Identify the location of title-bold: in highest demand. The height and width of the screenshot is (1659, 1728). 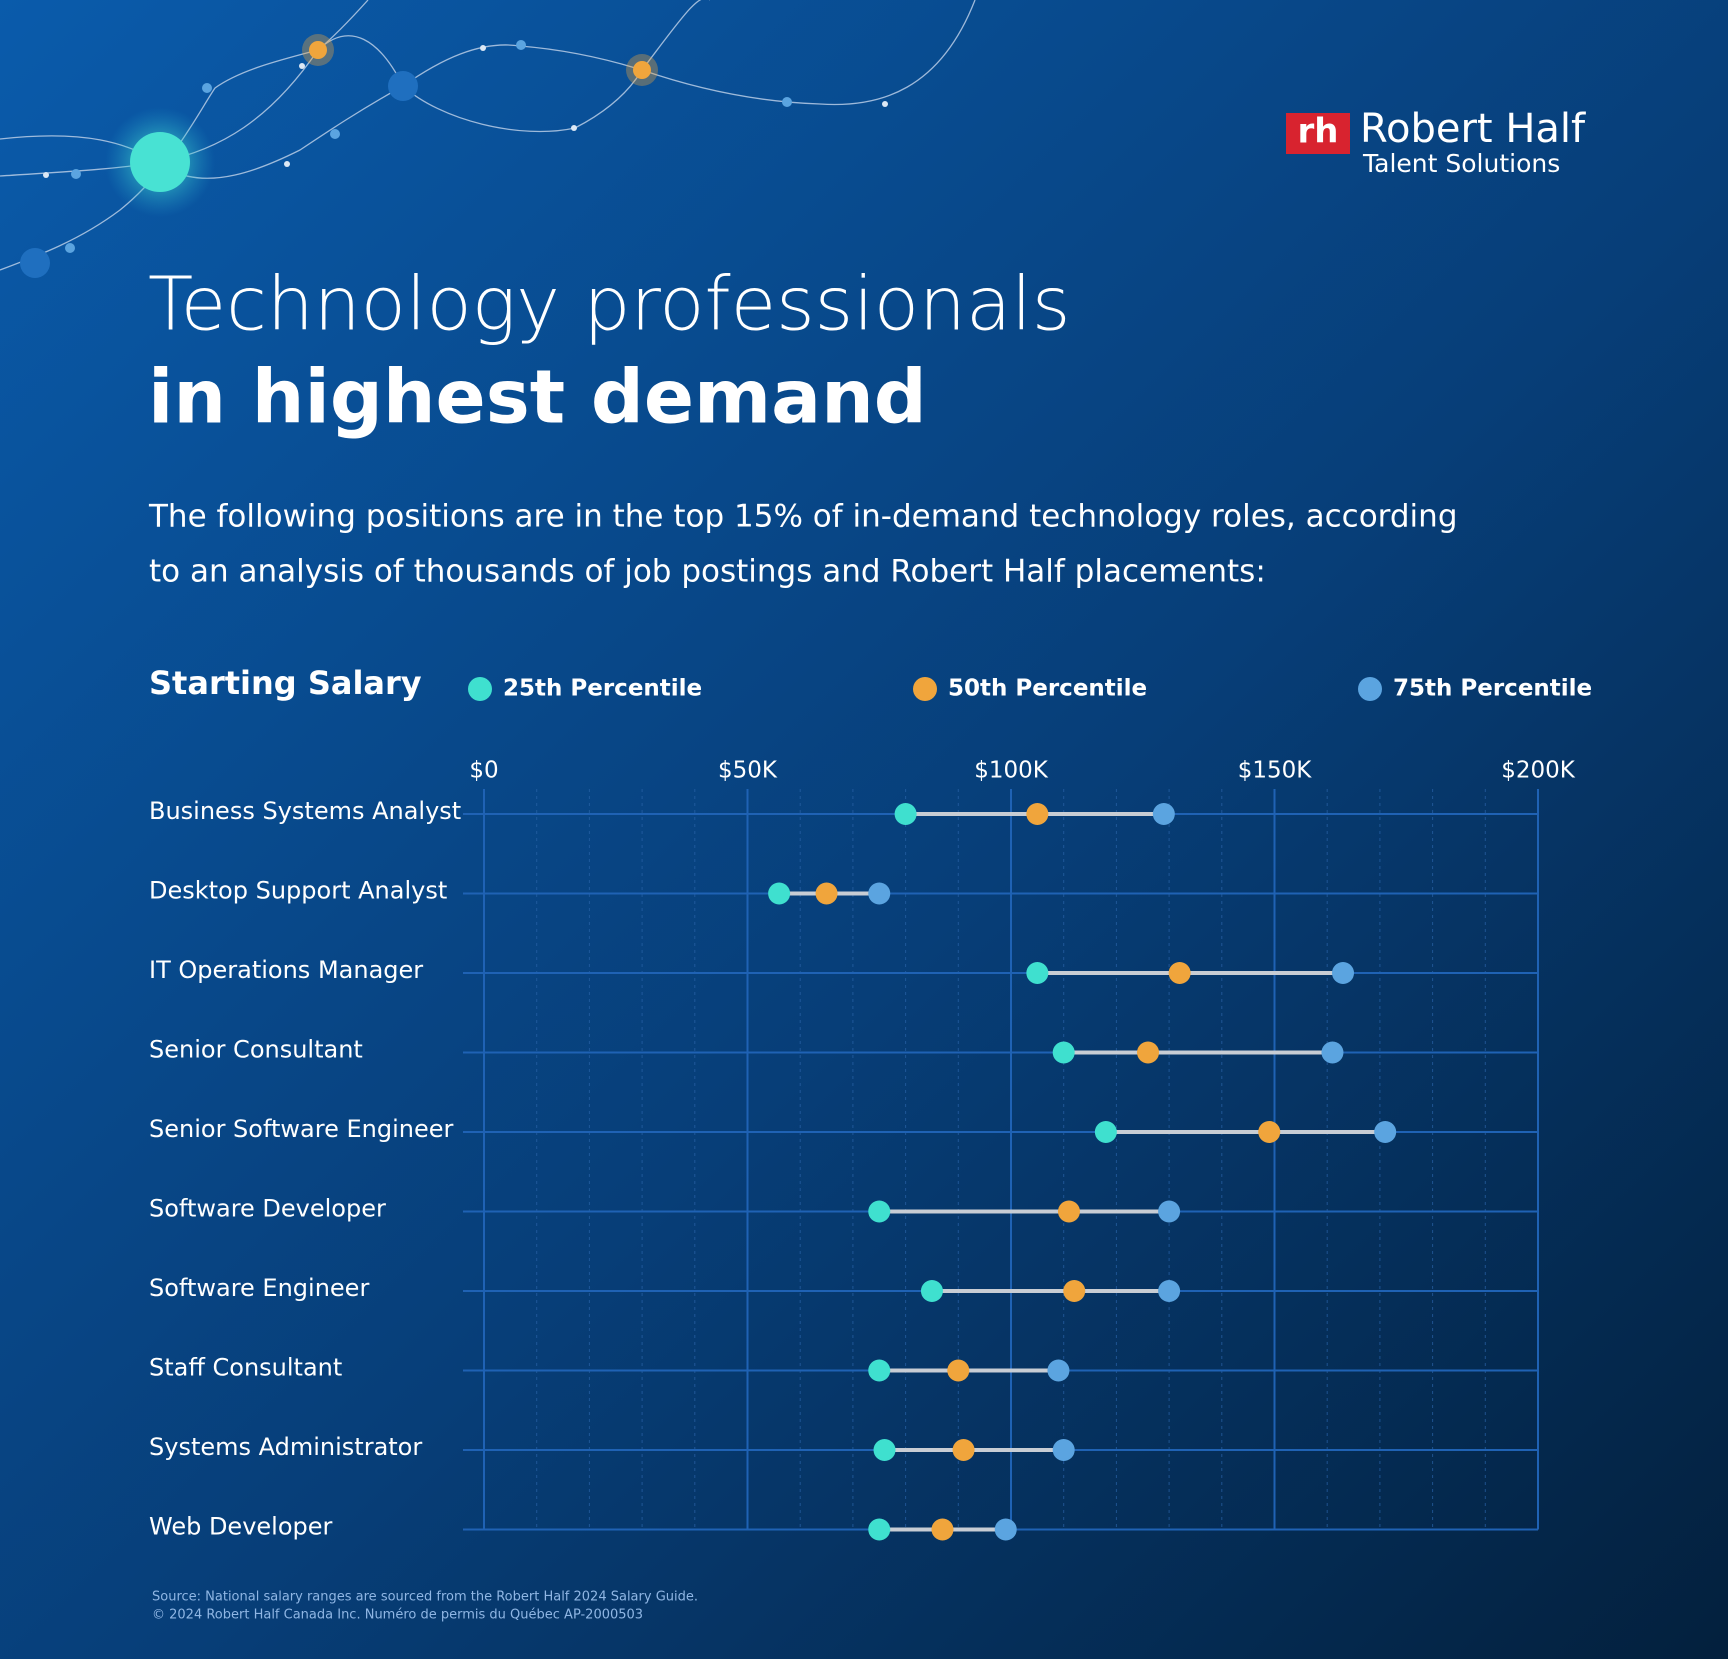
(537, 398).